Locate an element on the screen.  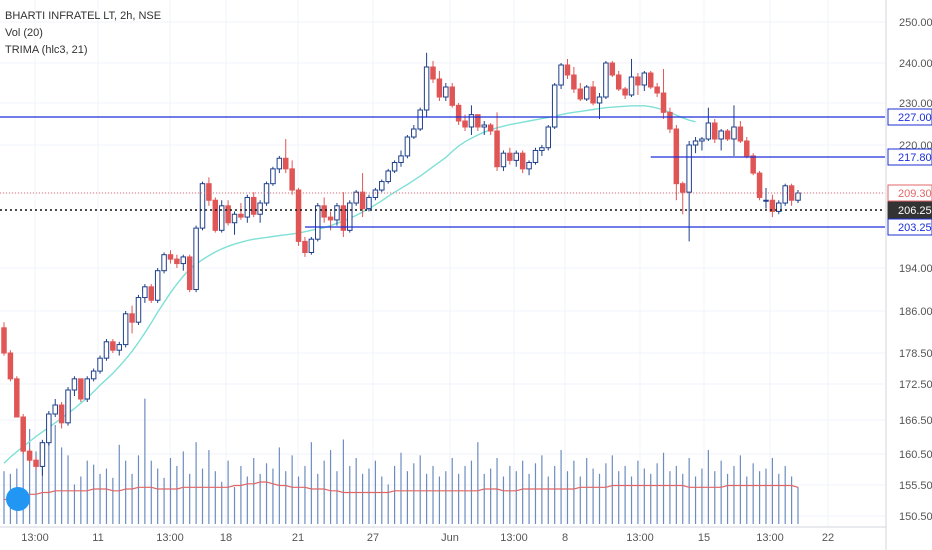
price-label-3: 206.25 is located at coordinates (909, 210).